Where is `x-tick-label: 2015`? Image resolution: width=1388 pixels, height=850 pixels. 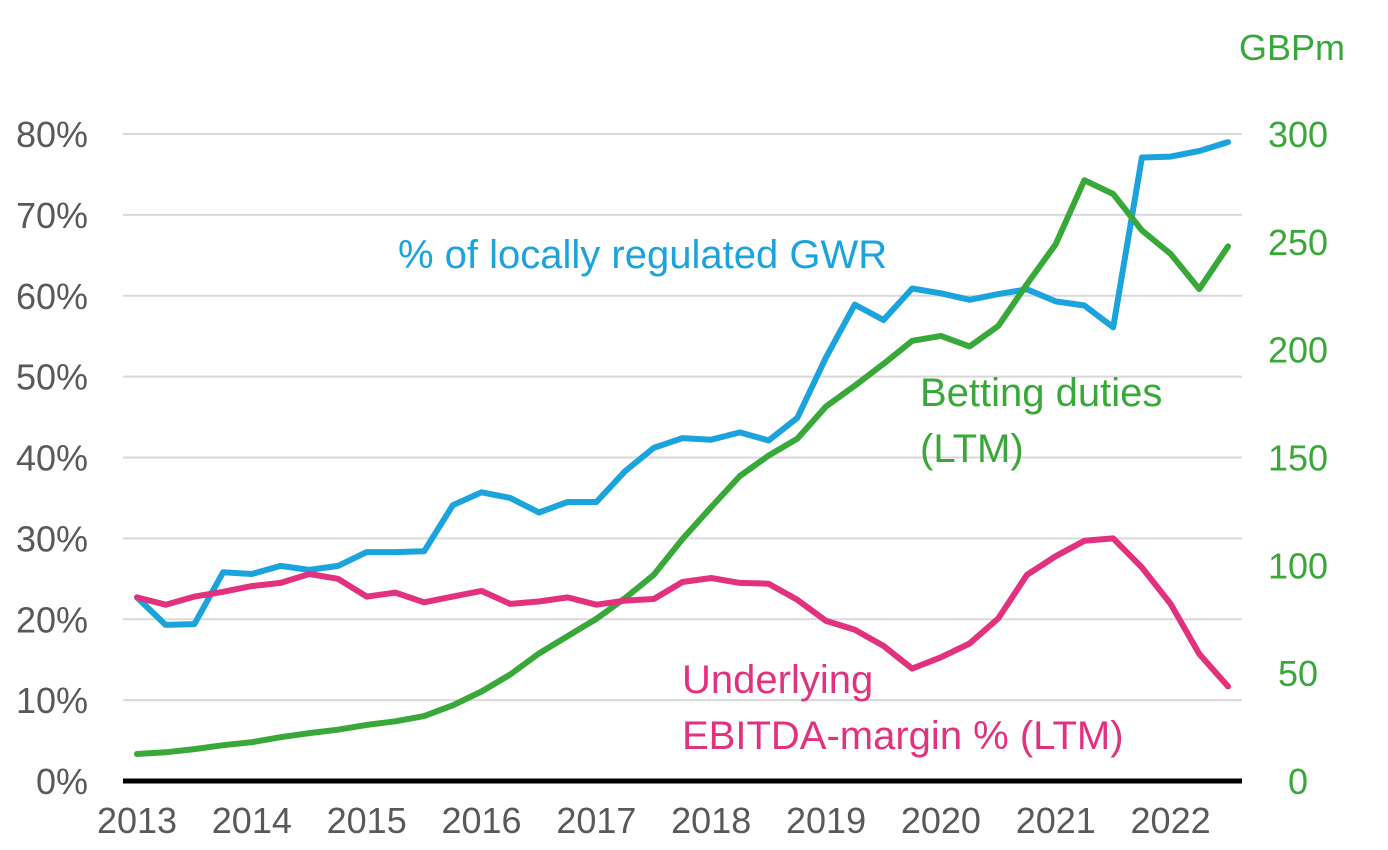 x-tick-label: 2015 is located at coordinates (367, 820).